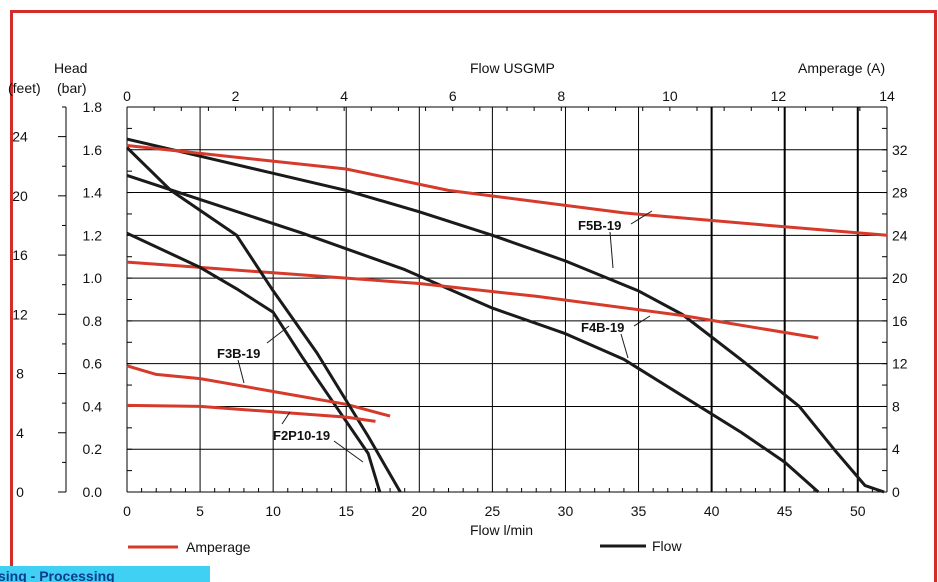 The width and height of the screenshot is (938, 582). What do you see at coordinates (896, 449) in the screenshot?
I see `amp-tick-label: 4` at bounding box center [896, 449].